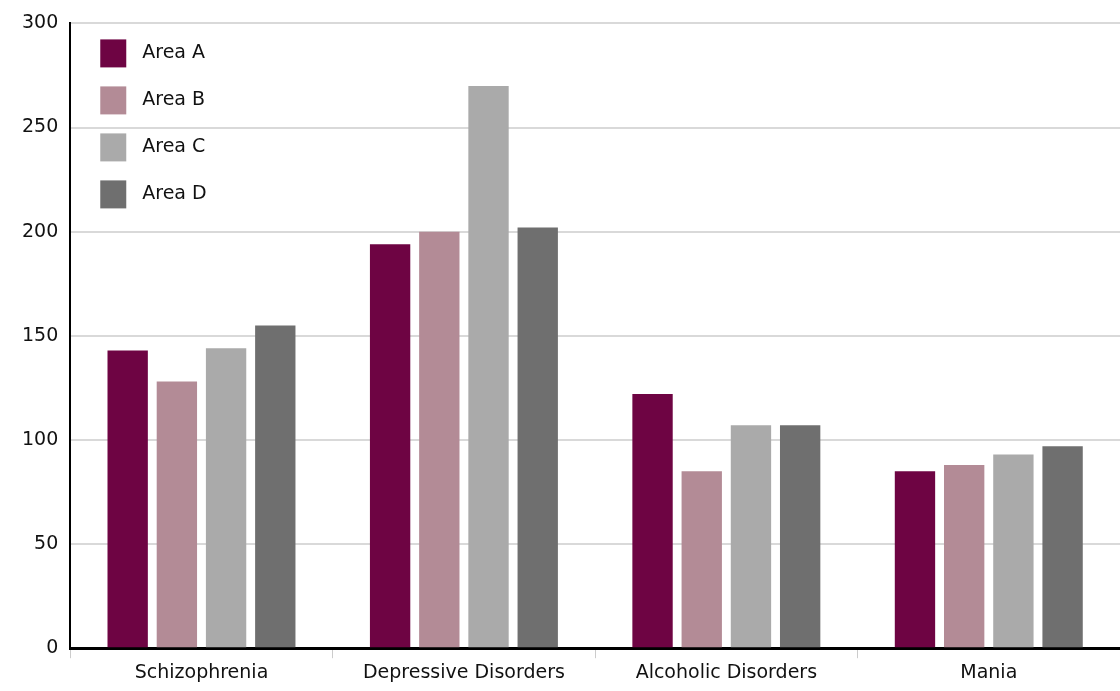  I want to click on x-tick-label: Alcoholic Disorders, so click(726, 670).